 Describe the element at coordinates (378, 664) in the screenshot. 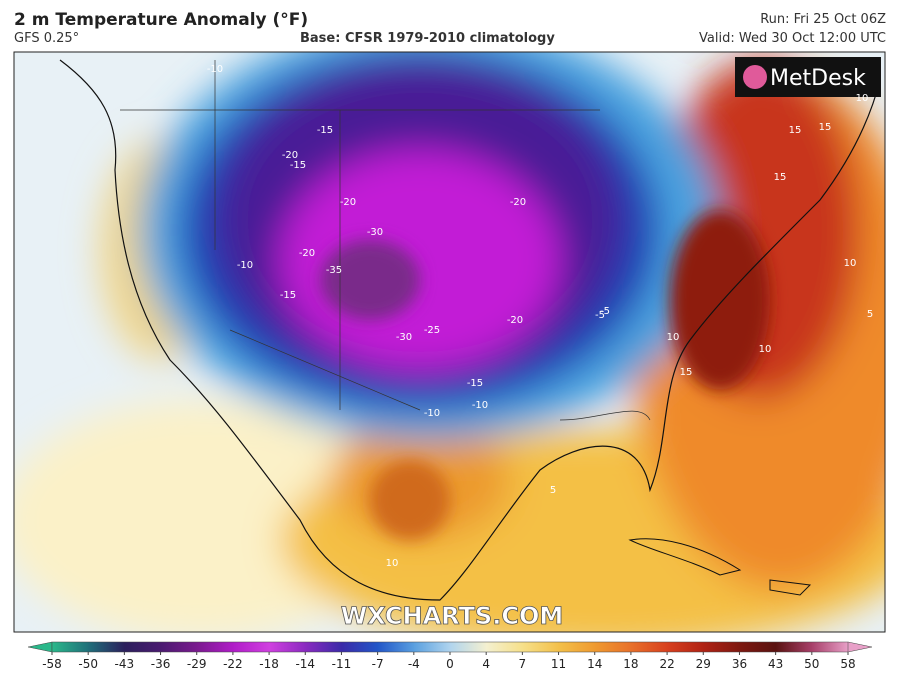

I see `colorbar-label: -7` at that location.